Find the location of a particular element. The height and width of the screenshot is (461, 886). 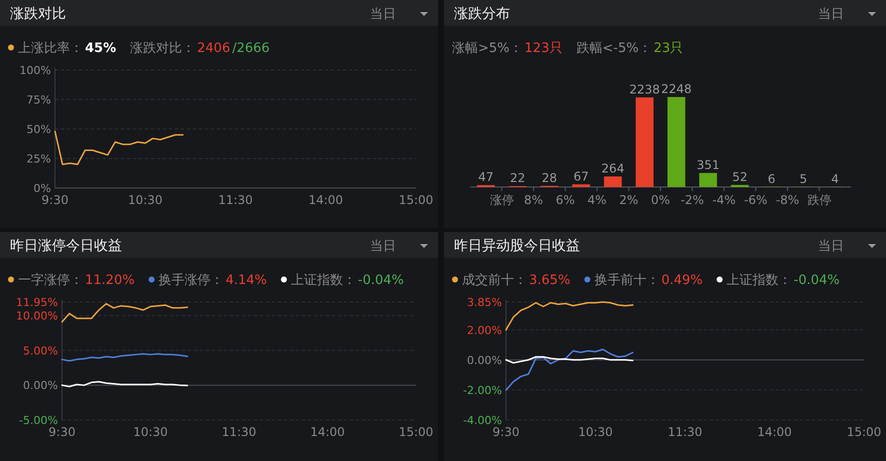

legend-label: 上涨比率： is located at coordinates (50, 48).